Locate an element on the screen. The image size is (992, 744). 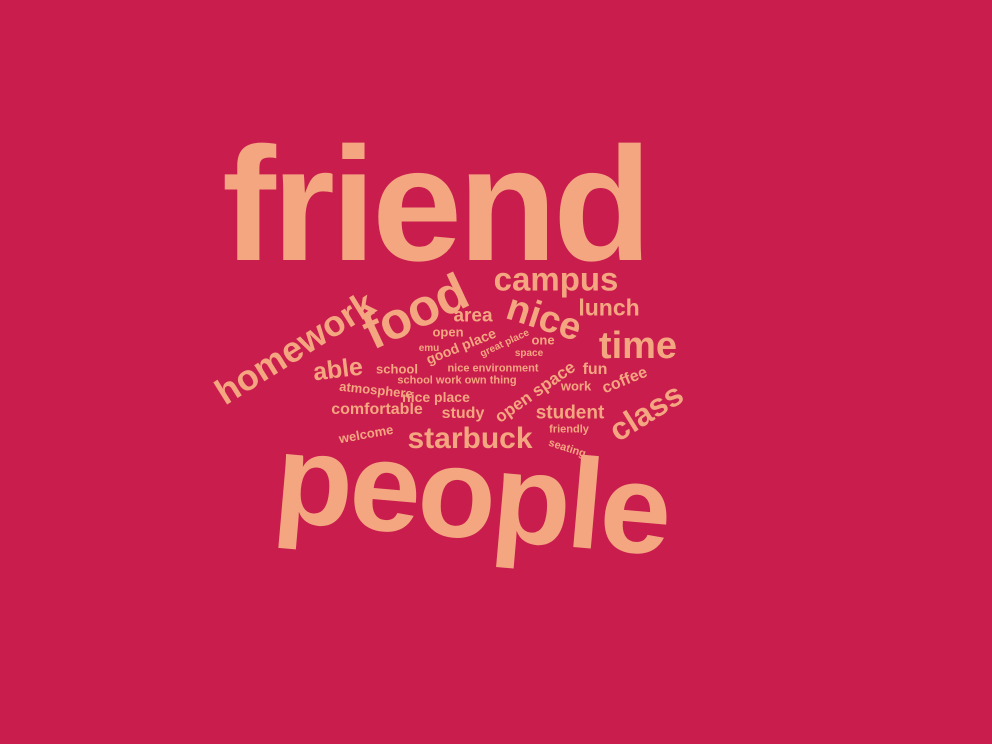
word-friend: friend is located at coordinates (436, 204).